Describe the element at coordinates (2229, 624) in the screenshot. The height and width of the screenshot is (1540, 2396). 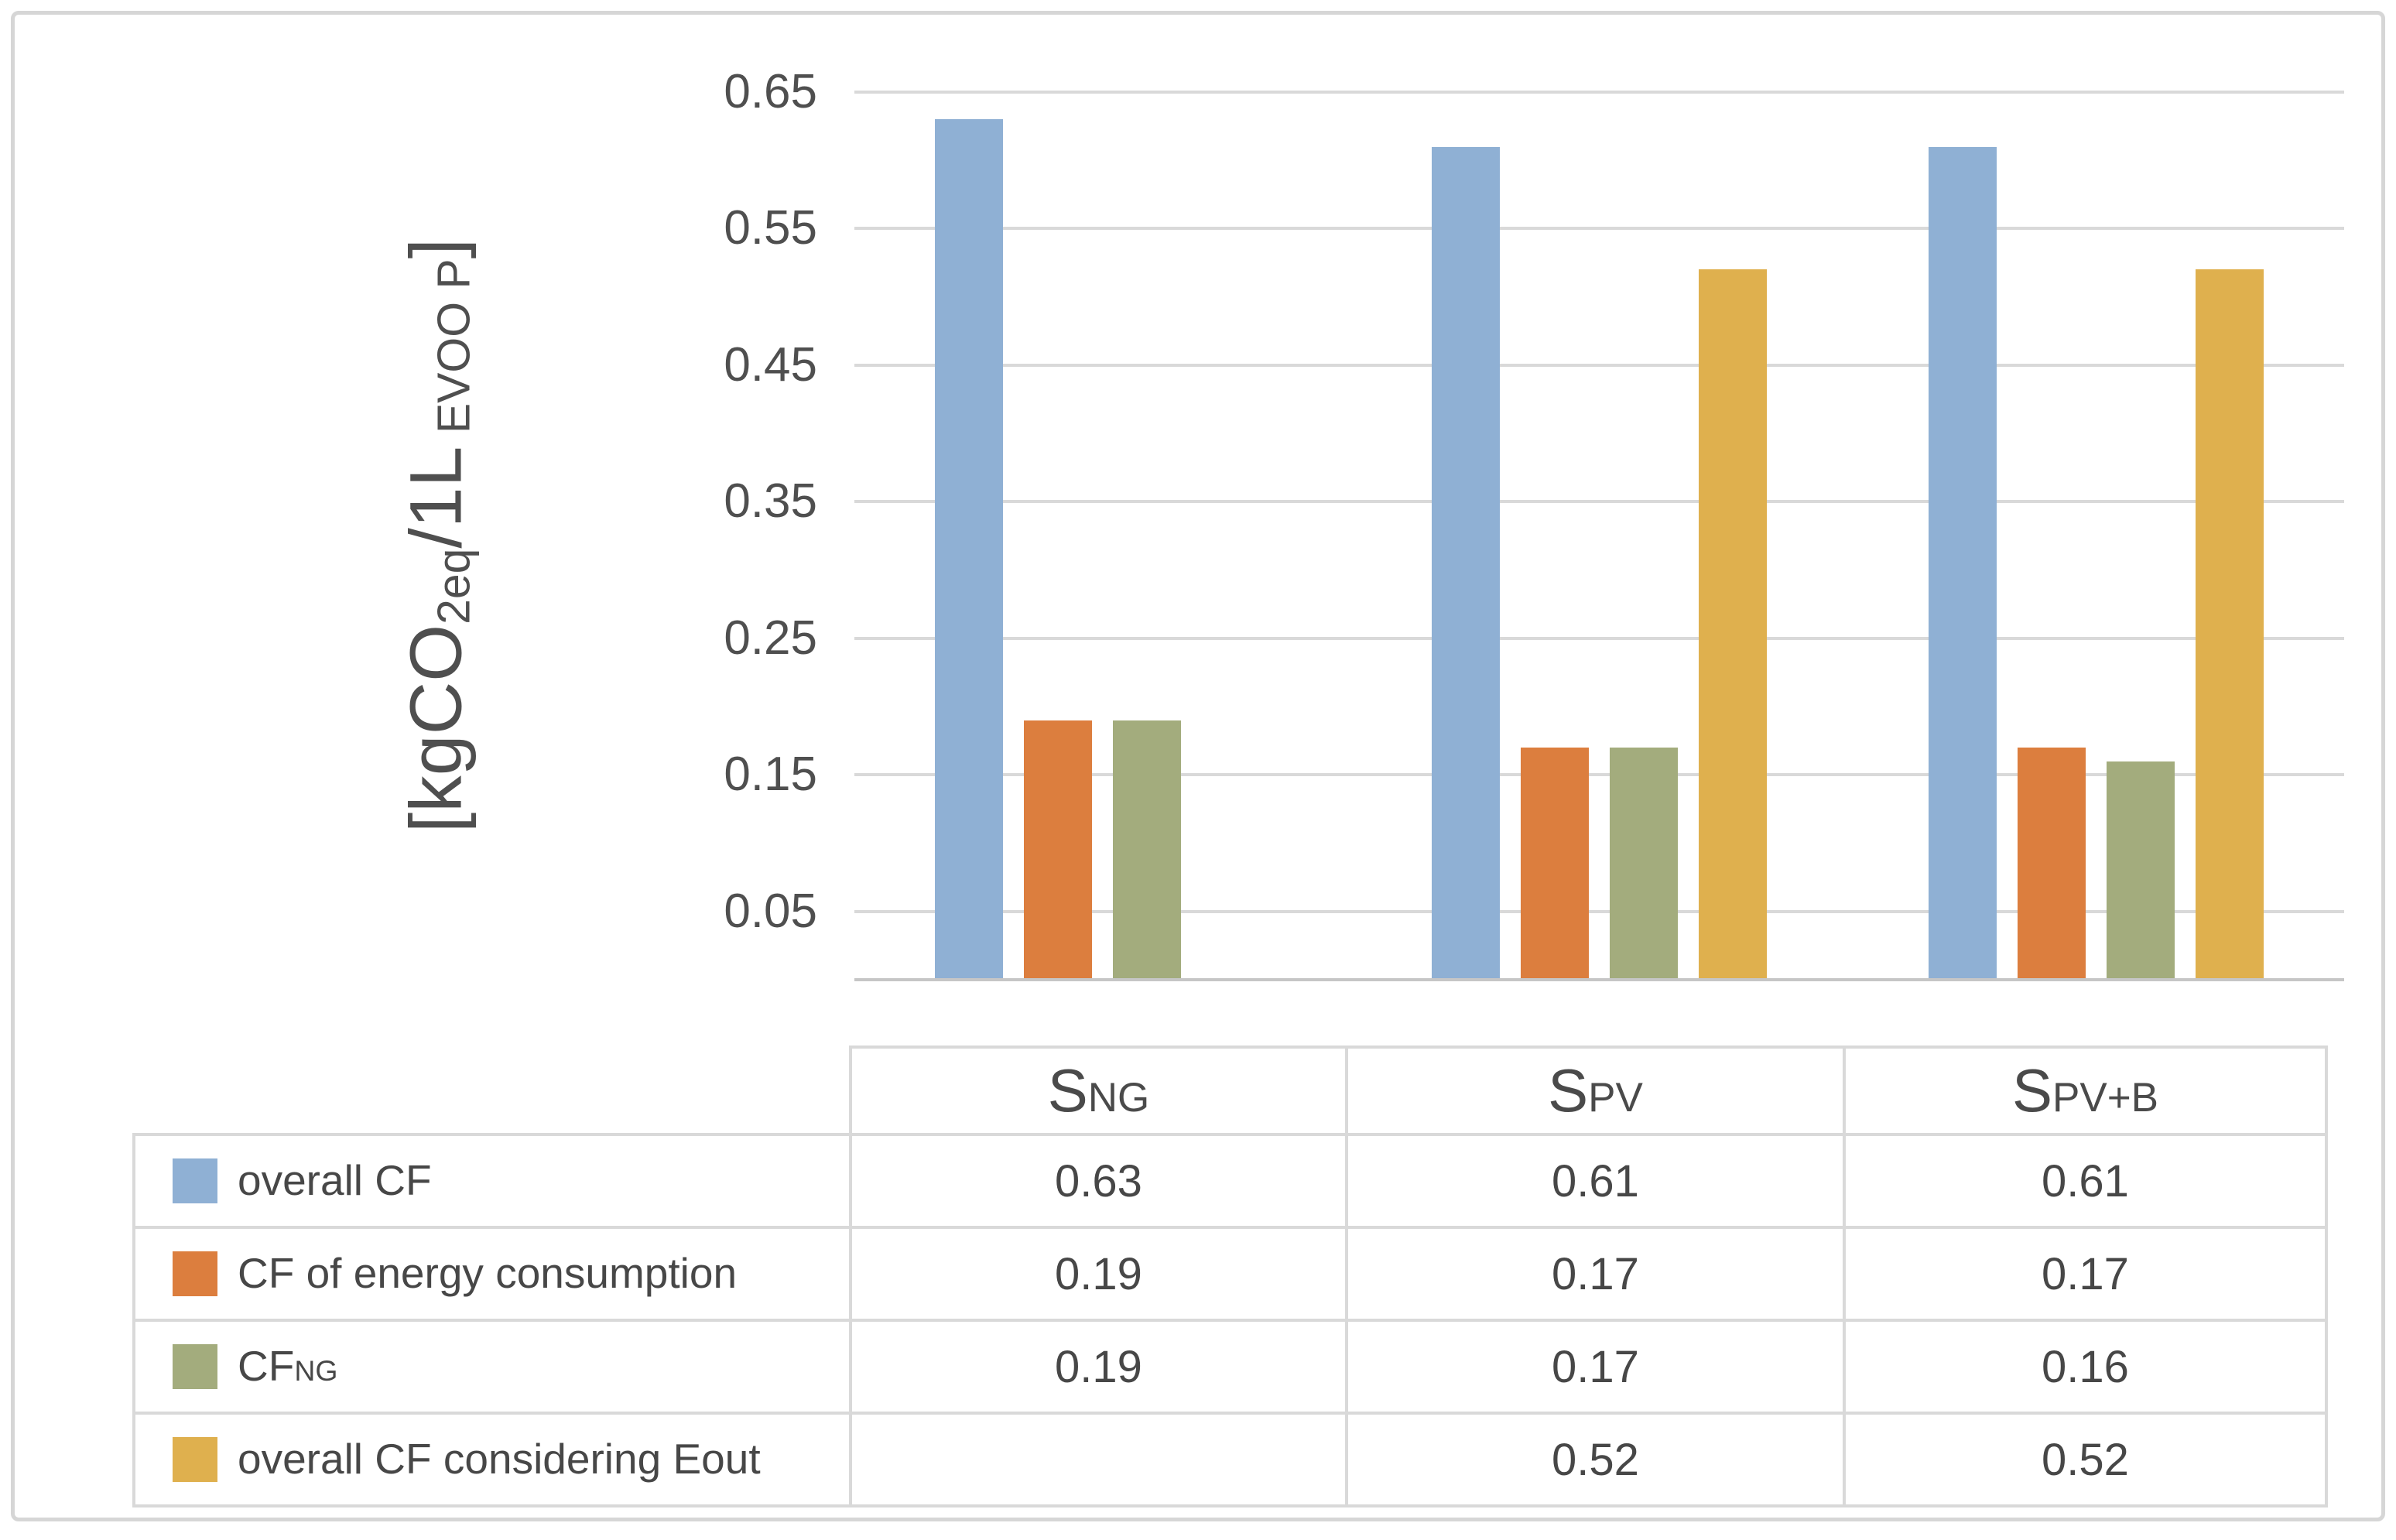
I see `bar-overall-cf-considering-eout-spv-b` at that location.